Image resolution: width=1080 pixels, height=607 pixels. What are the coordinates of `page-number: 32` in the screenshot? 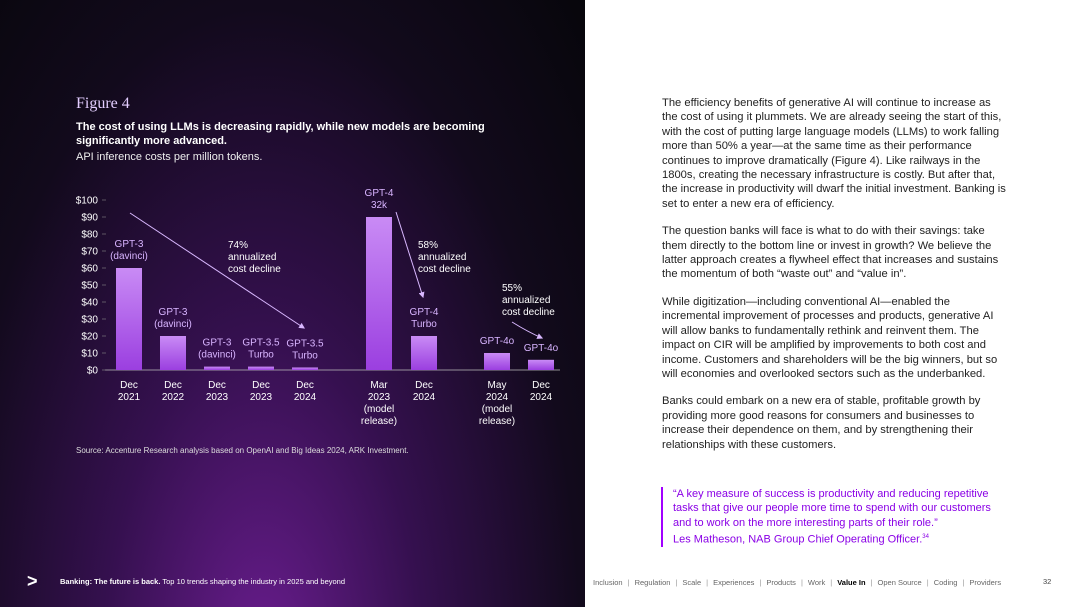 It's located at (1047, 581).